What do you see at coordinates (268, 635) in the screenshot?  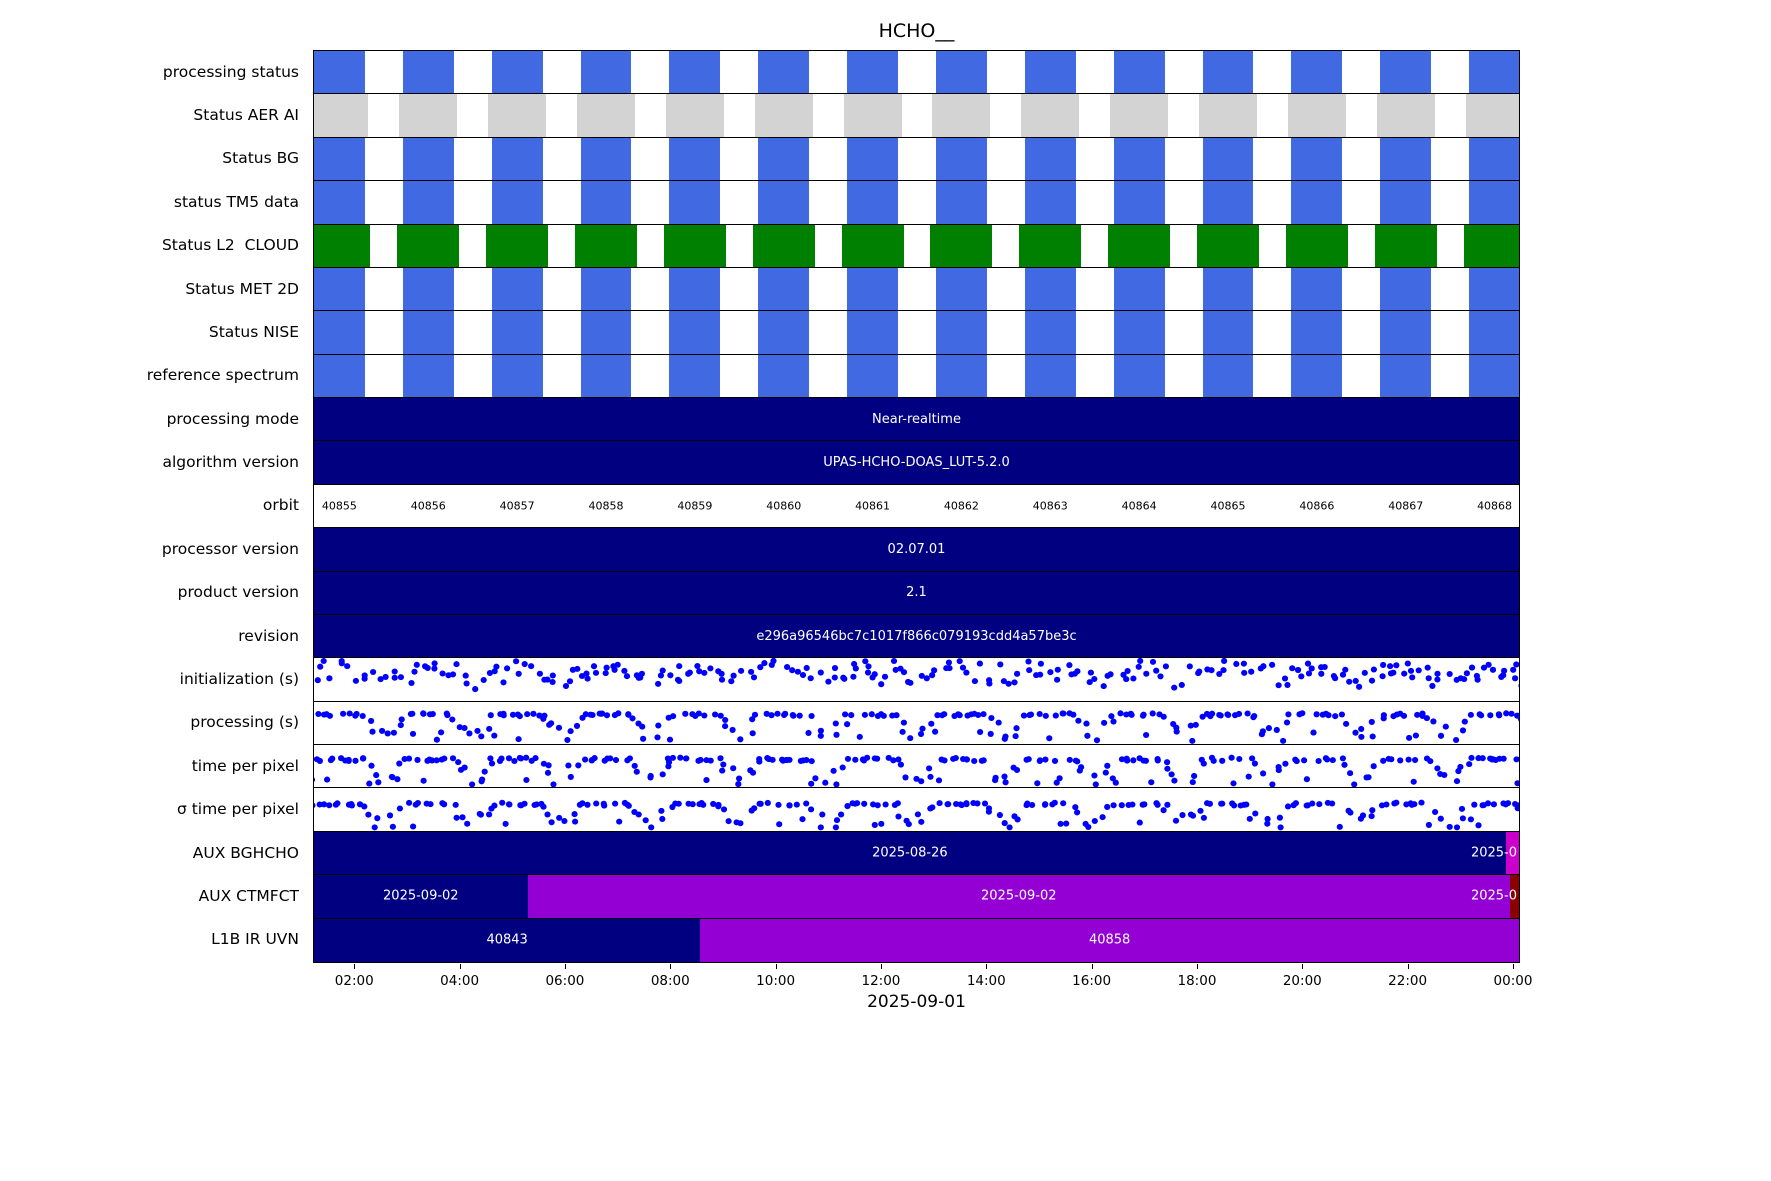 I see `row-label: revision` at bounding box center [268, 635].